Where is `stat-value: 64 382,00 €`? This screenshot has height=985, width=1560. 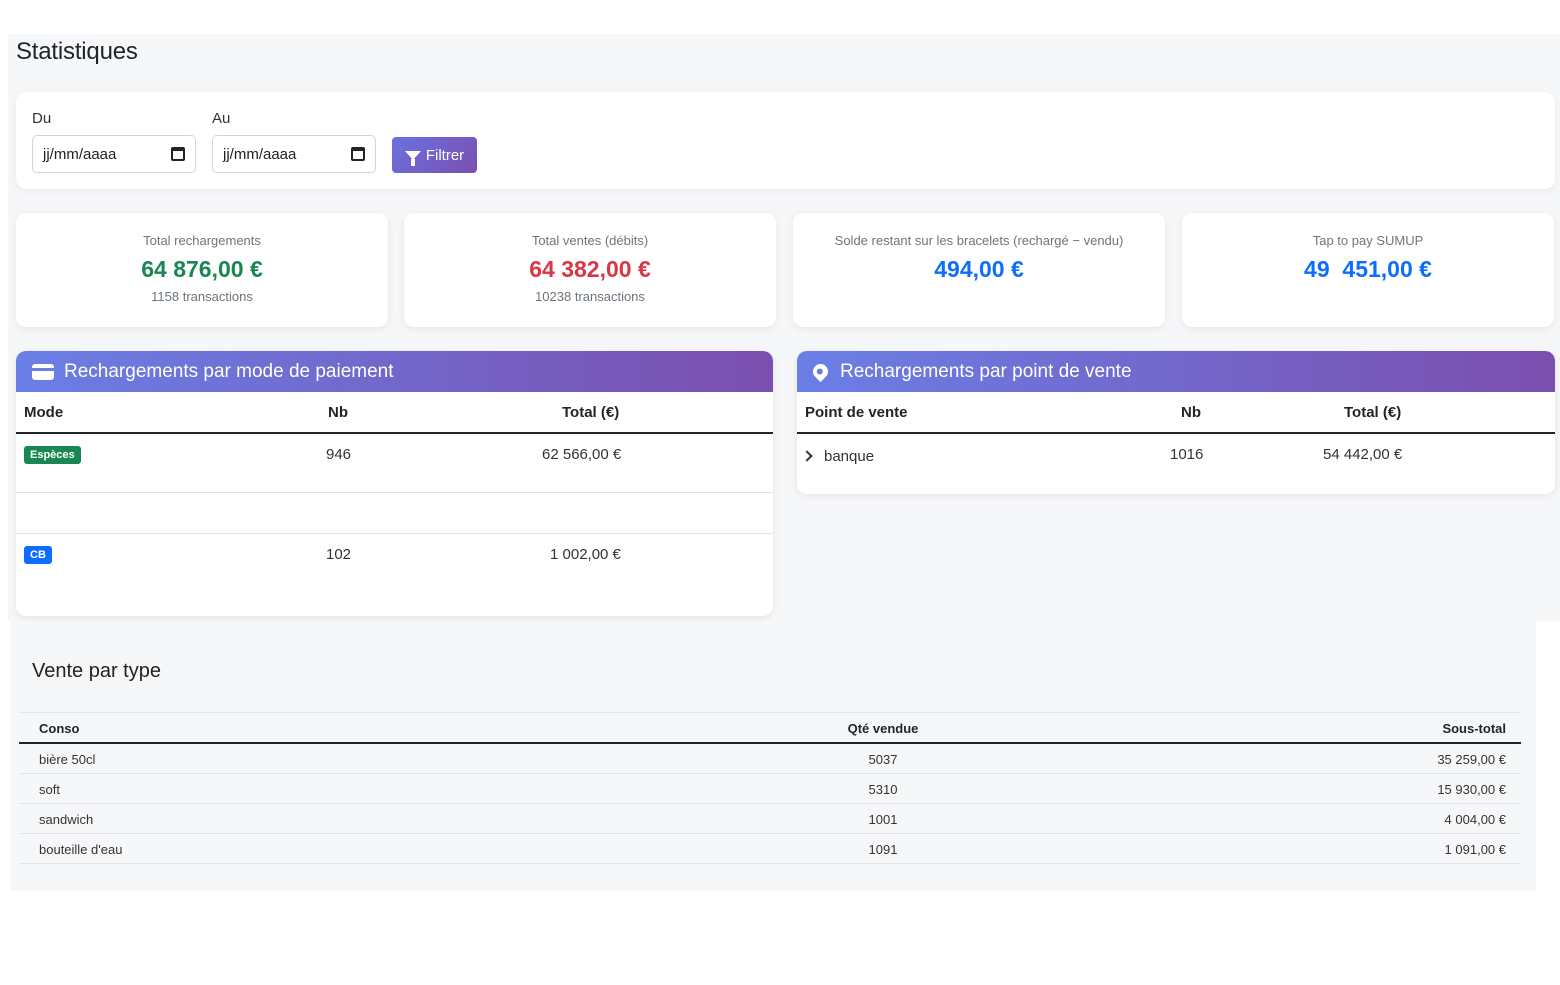 stat-value: 64 382,00 € is located at coordinates (590, 269).